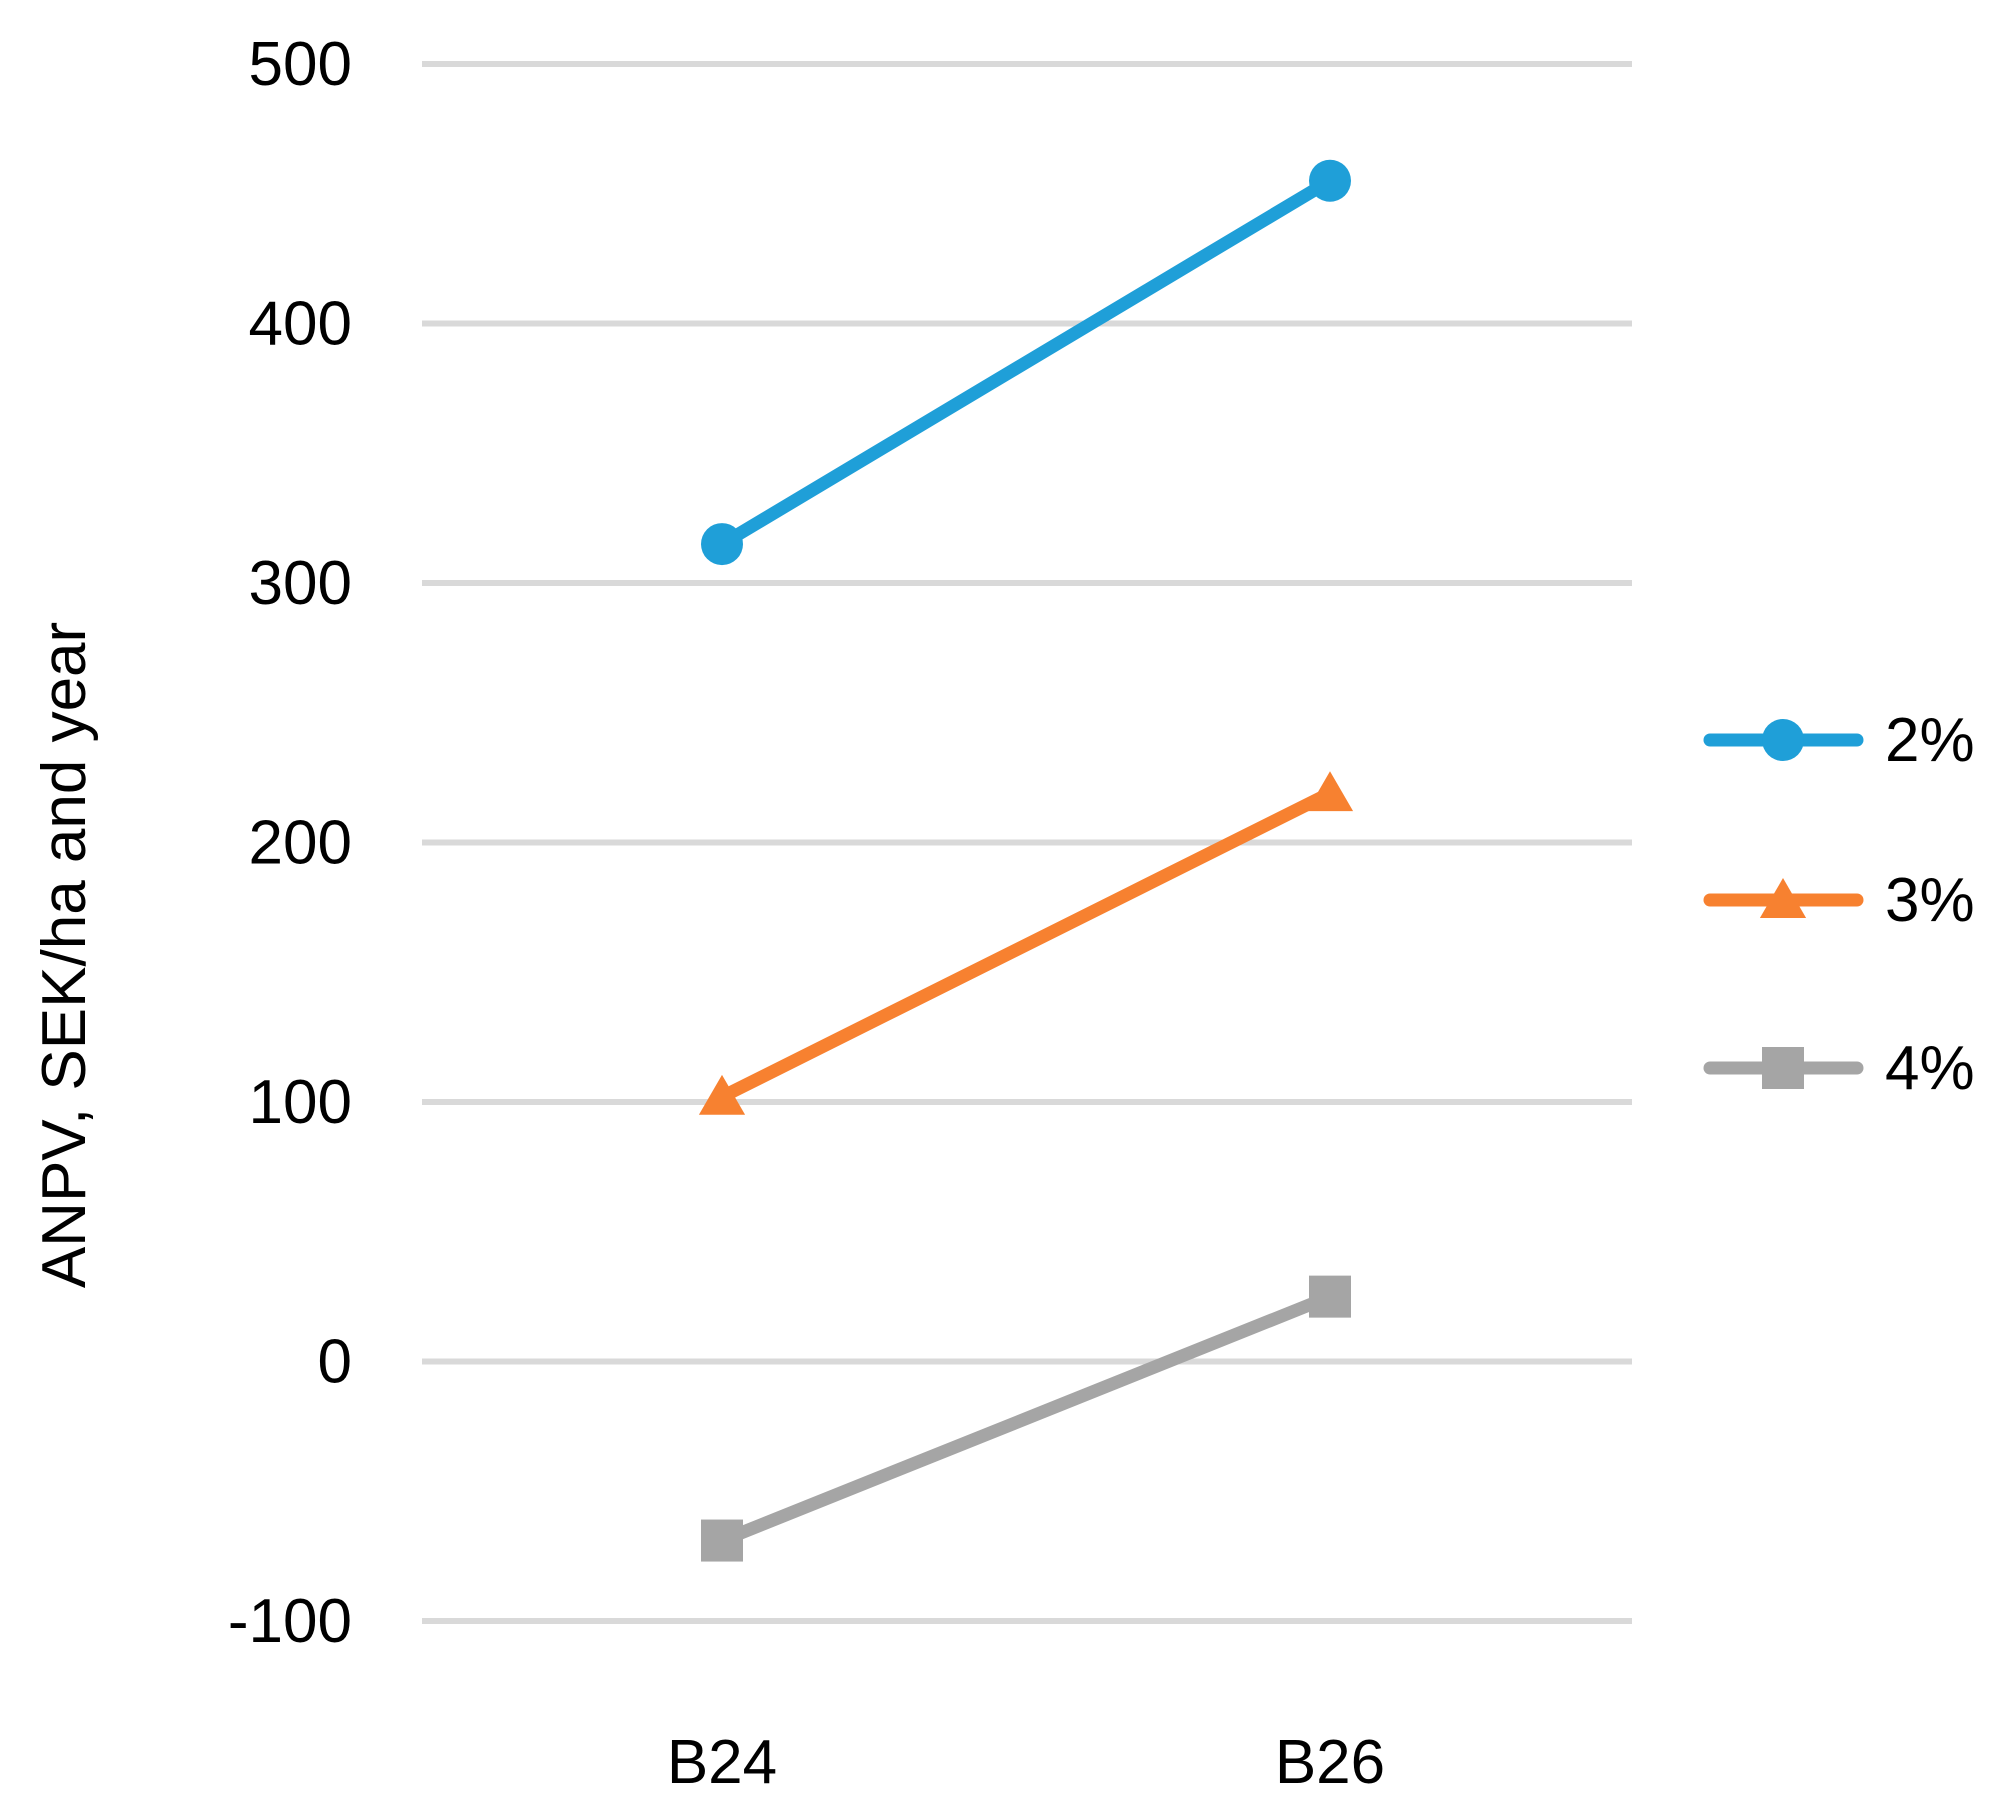 This screenshot has height=1816, width=2003. Describe the element at coordinates (1930, 900) in the screenshot. I see `legend-label: 3%` at that location.